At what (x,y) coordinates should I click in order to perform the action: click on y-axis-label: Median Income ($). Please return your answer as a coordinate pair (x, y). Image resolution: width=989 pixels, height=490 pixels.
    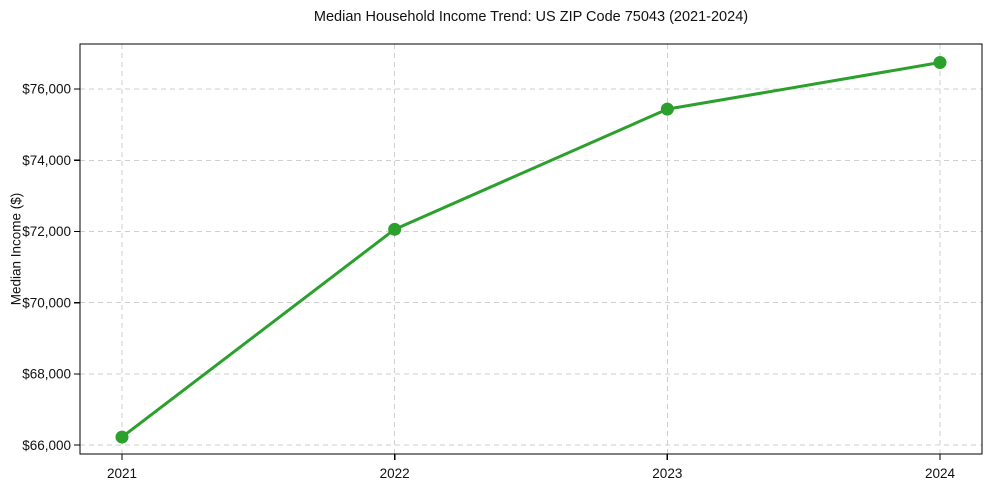
    Looking at the image, I should click on (16, 249).